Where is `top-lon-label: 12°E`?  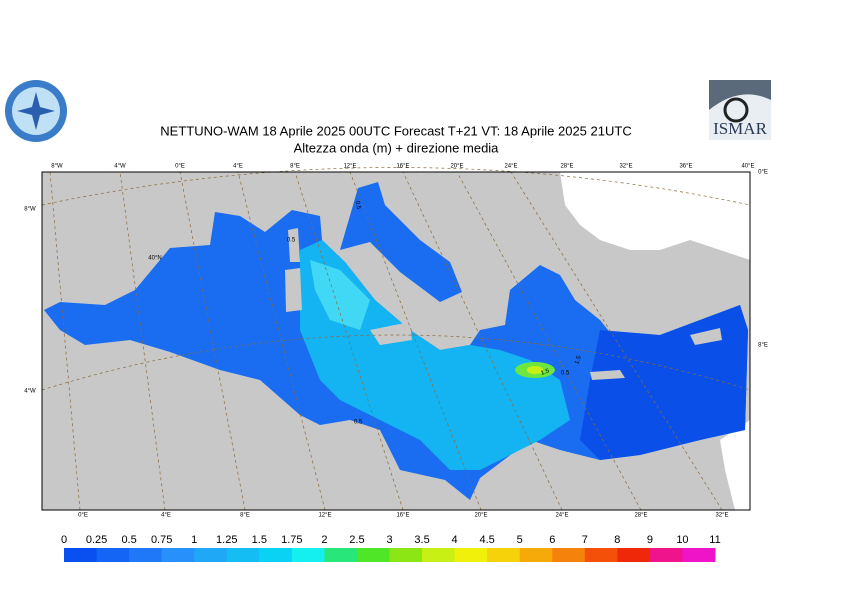 top-lon-label: 12°E is located at coordinates (349, 167).